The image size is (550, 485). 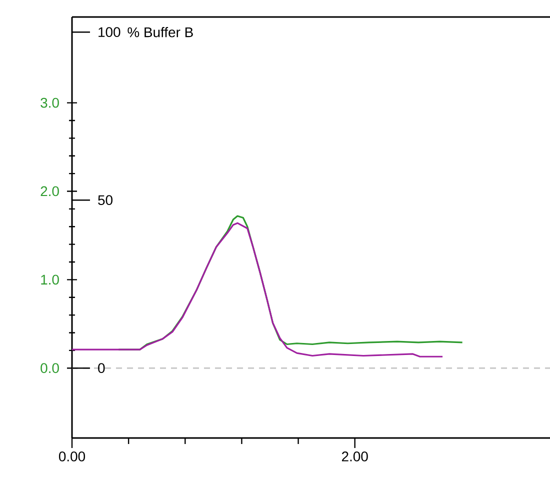 What do you see at coordinates (101, 368) in the screenshot?
I see `y2-tick-label: 0` at bounding box center [101, 368].